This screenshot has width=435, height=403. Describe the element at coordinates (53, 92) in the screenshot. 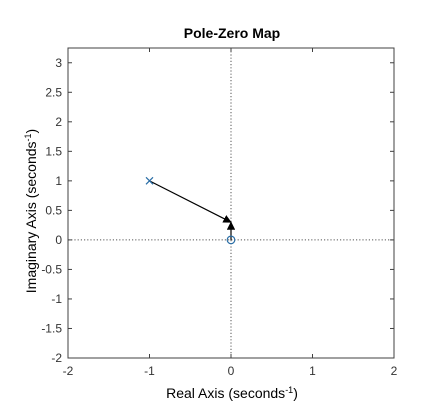

I see `y-tick-label: 2.5` at that location.